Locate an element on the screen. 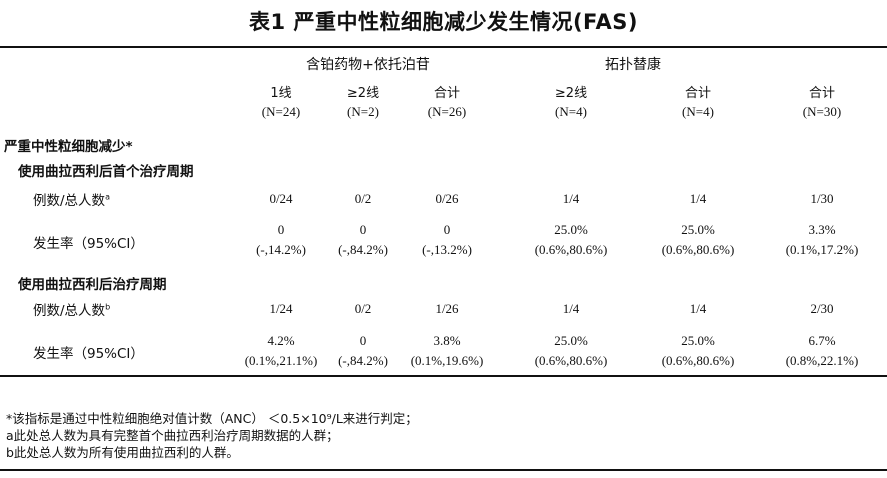 The height and width of the screenshot is (478, 887). footnote-asterisk: *该指标是通过中性粒细胞绝对值计数（ANC） ＜0.5×10⁹/L来进行判定； is located at coordinates (212, 418).